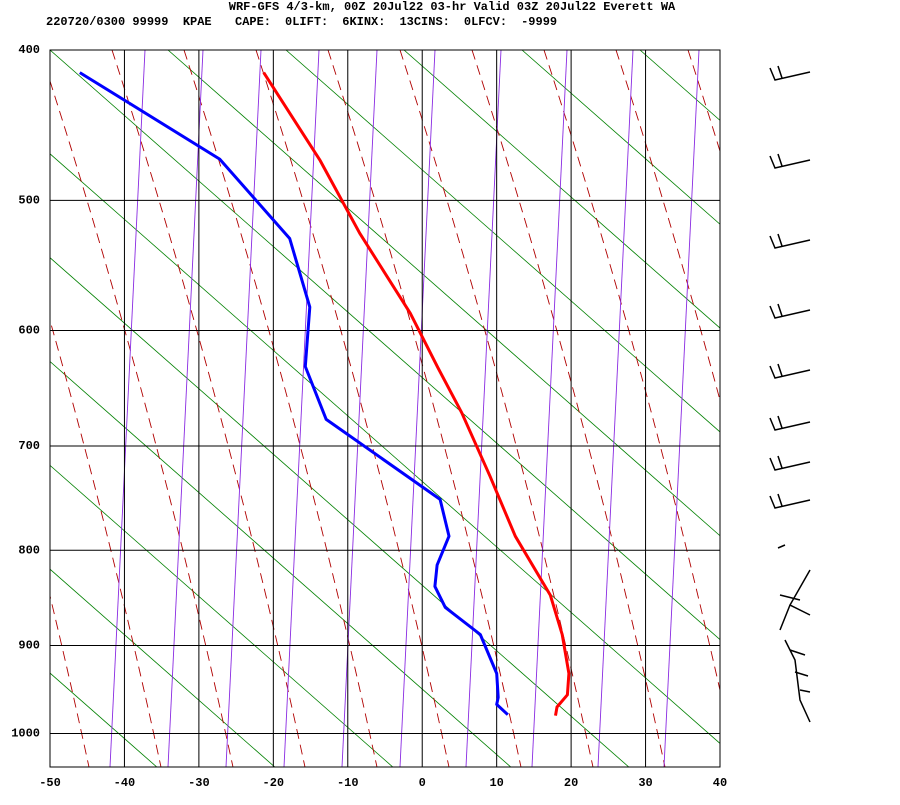 The width and height of the screenshot is (900, 805). I want to click on x-tick-label: -20, so click(274, 783).